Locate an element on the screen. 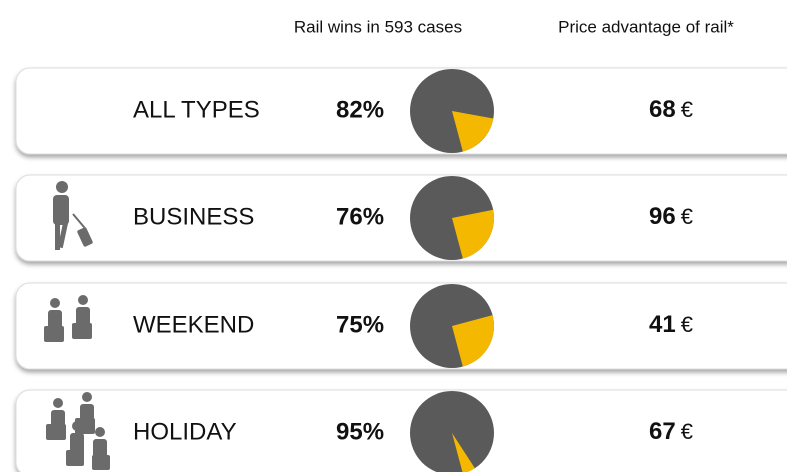 The height and width of the screenshot is (472, 787). share-label: 75% is located at coordinates (360, 324).